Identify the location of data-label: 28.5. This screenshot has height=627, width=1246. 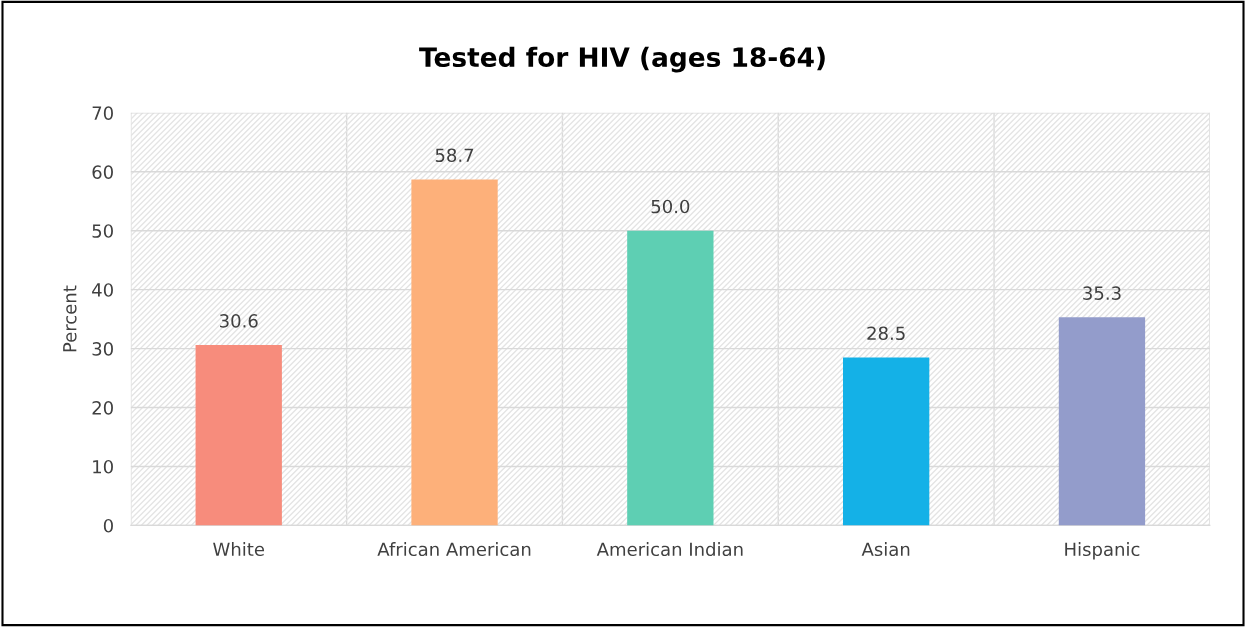
(886, 333).